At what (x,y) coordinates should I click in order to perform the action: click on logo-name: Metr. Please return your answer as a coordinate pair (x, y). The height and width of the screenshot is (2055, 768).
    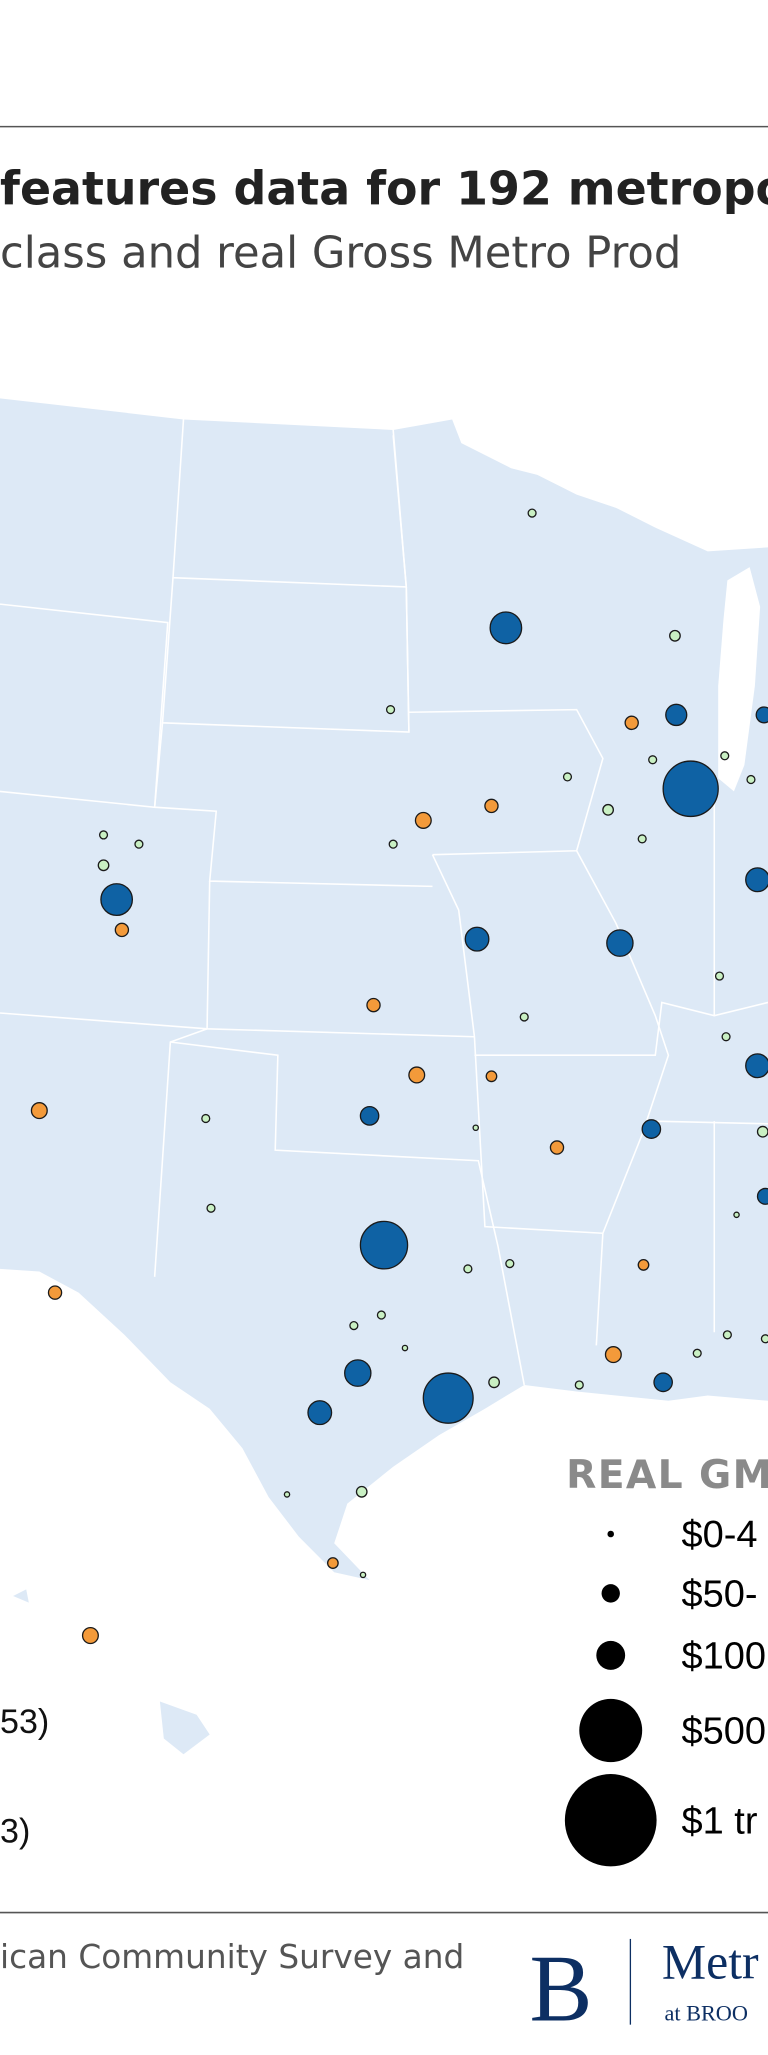
    Looking at the image, I should click on (710, 1961).